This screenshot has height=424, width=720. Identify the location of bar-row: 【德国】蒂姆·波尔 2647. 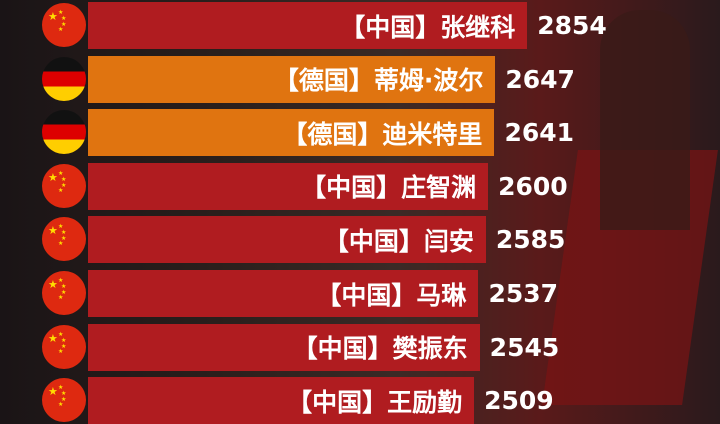
(360, 79).